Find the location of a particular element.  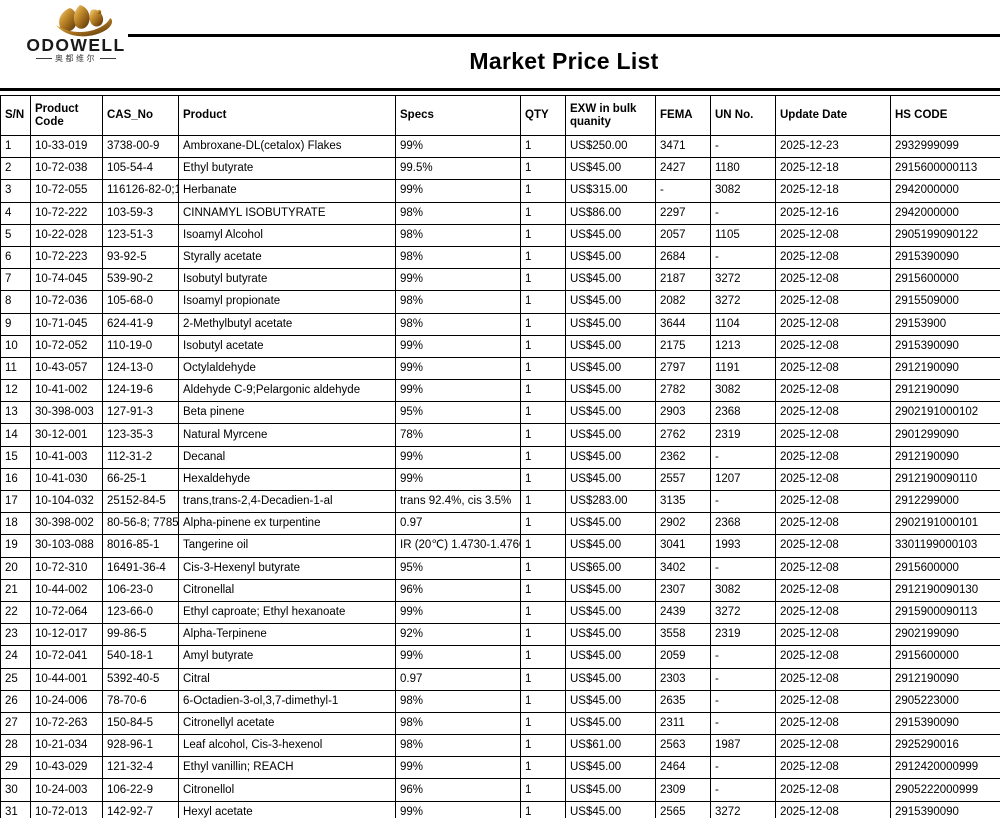

cell-sn: 18 is located at coordinates (15, 524).